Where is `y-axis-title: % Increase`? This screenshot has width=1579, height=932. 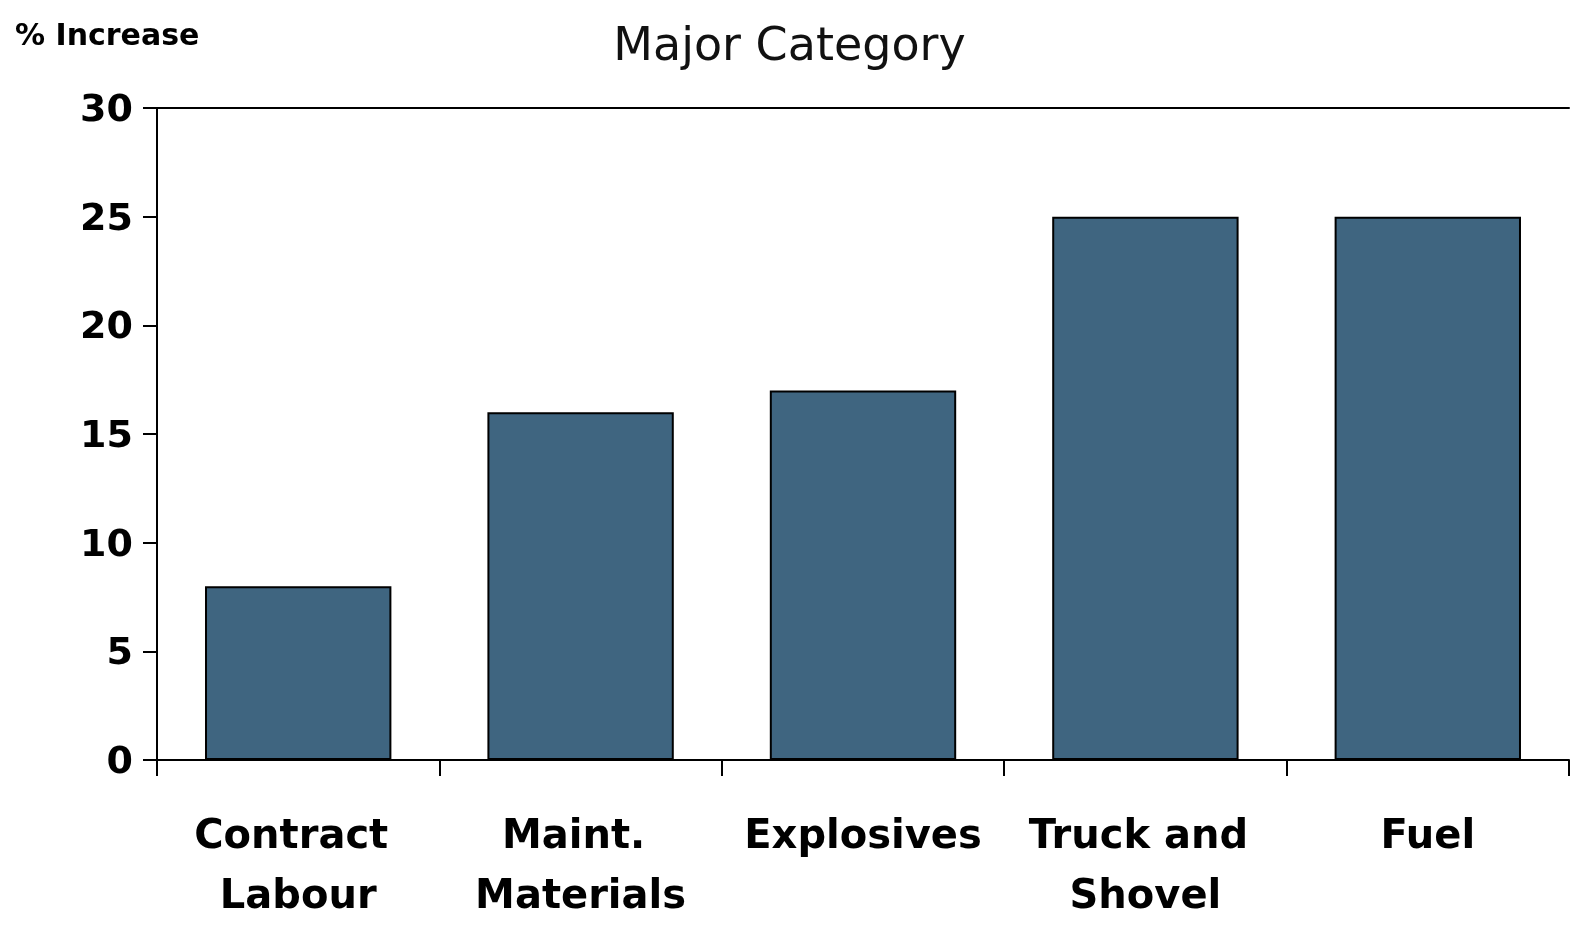
y-axis-title: % Increase is located at coordinates (107, 34).